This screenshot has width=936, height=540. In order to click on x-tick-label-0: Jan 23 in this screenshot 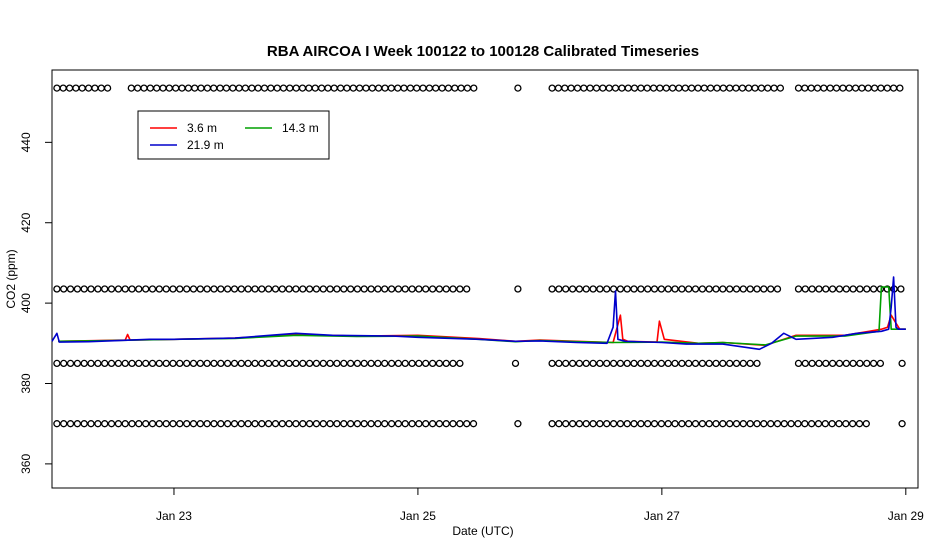, I will do `click(174, 516)`.